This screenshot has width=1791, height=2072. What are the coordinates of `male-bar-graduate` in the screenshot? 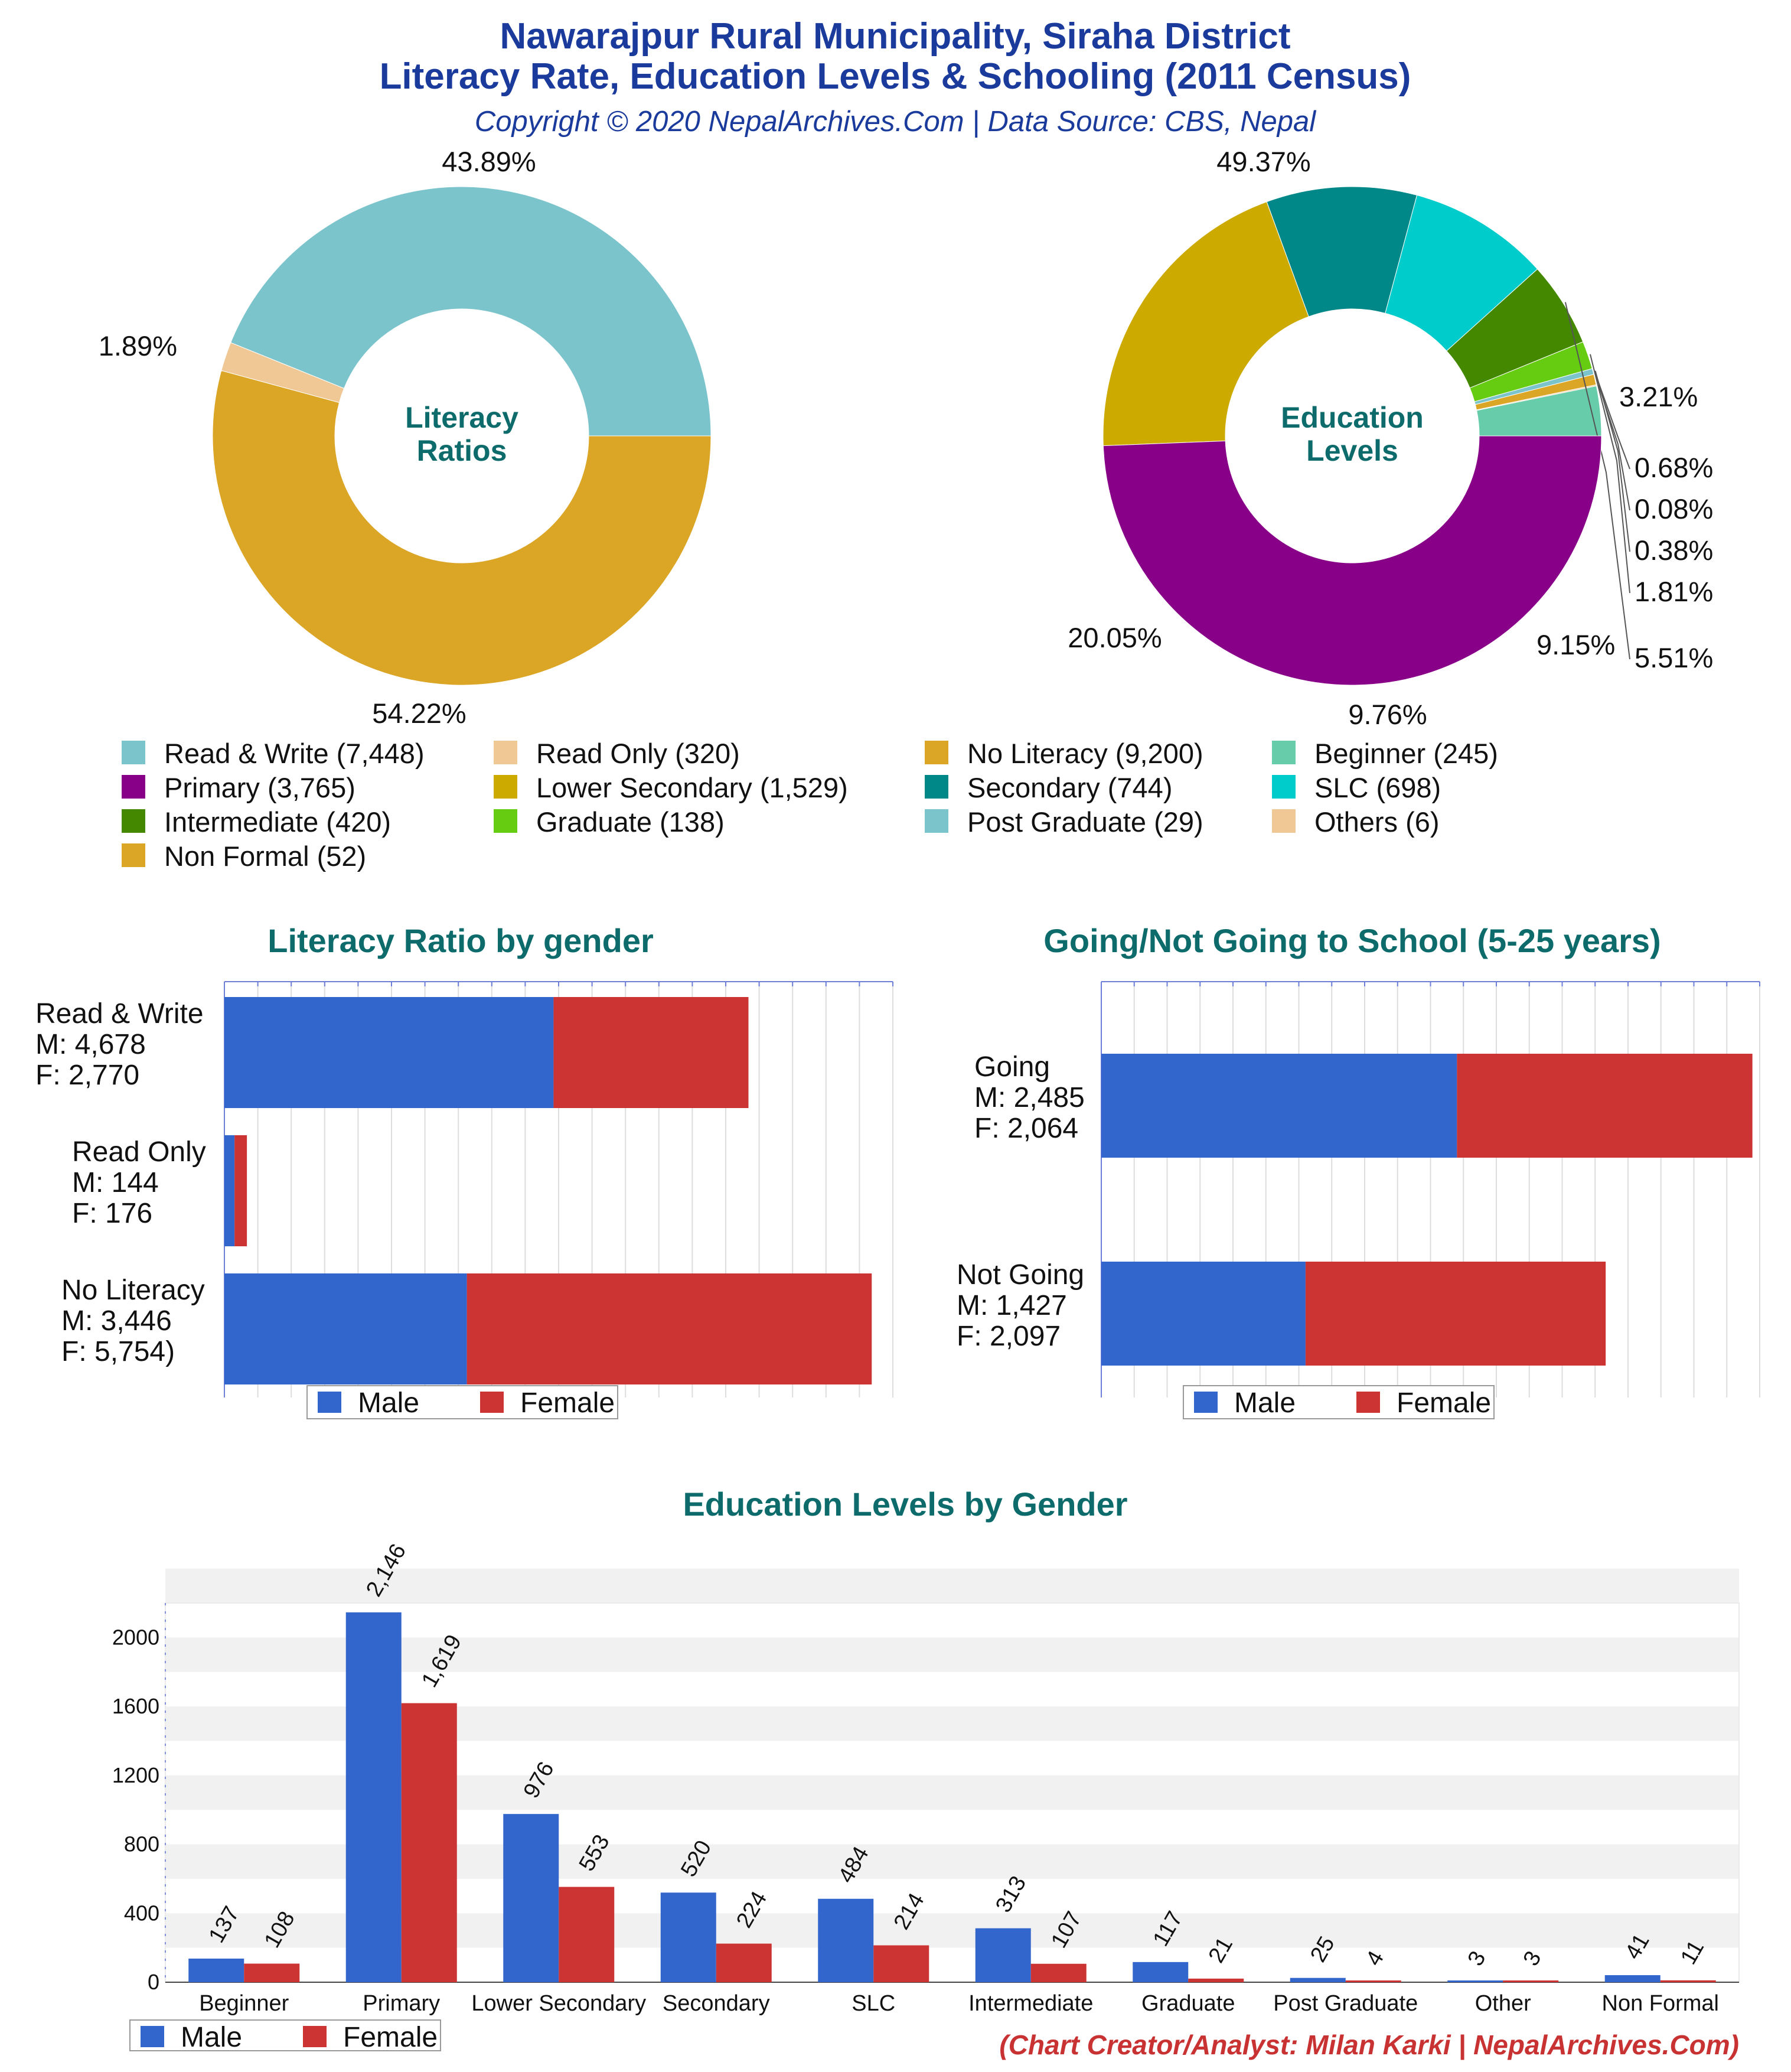 It's located at (1161, 1972).